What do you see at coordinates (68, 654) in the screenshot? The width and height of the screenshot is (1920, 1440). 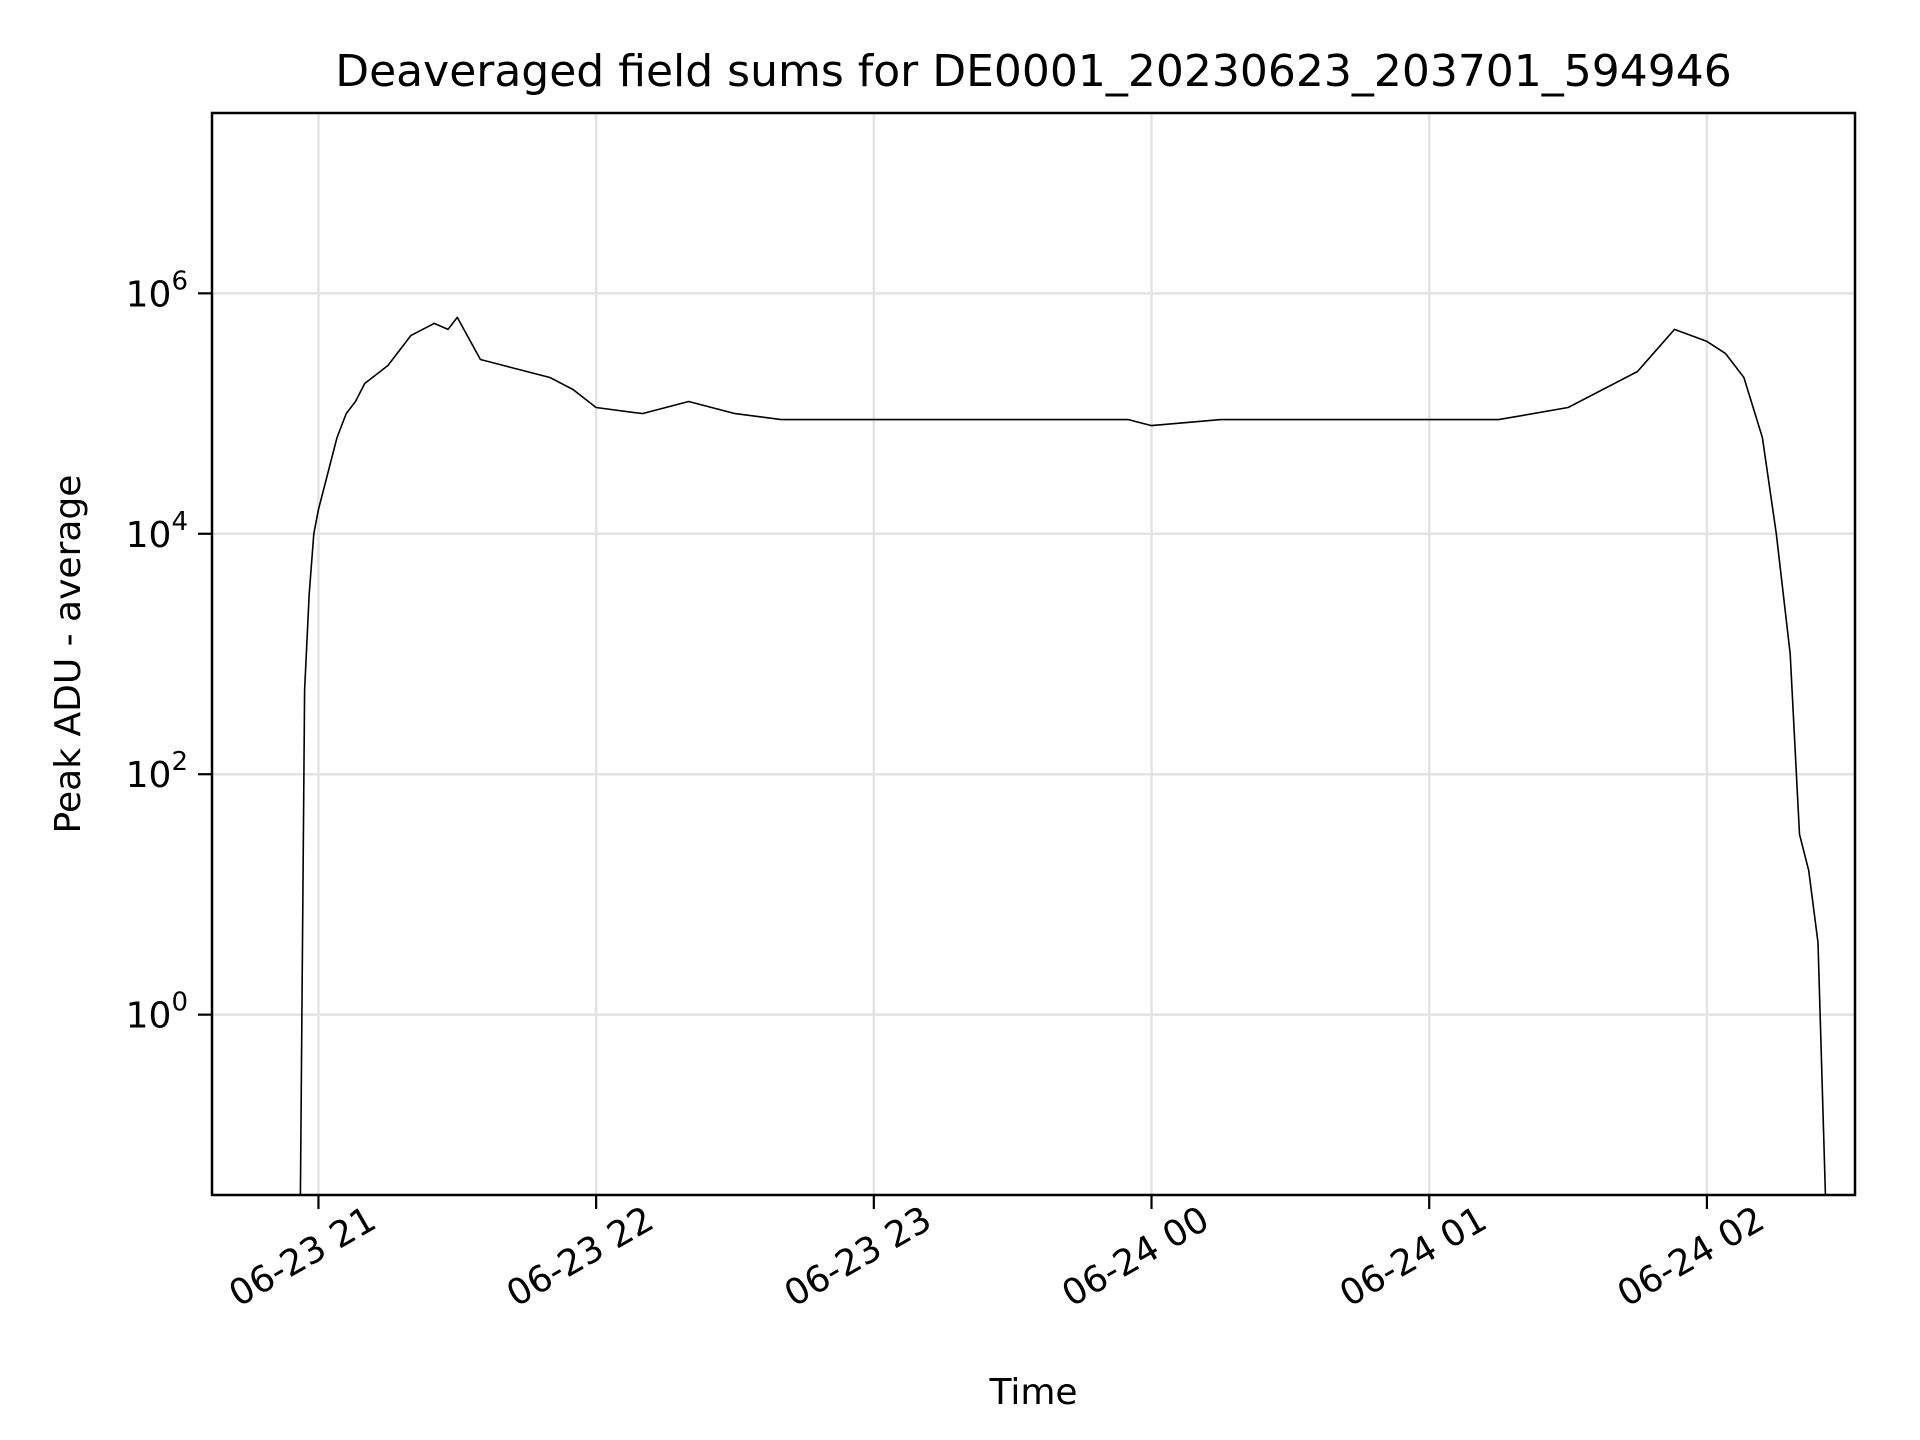 I see `y-axis-label: Peak ADU - average` at bounding box center [68, 654].